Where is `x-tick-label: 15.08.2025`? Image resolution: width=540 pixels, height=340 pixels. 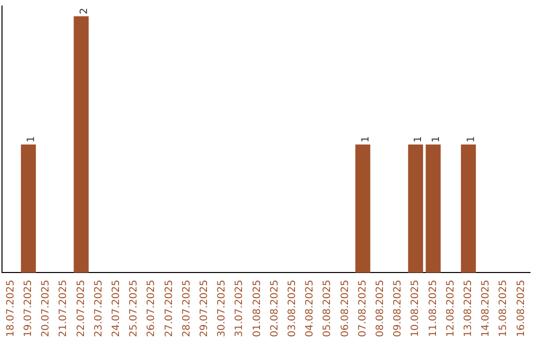
x-tick-label: 15.08.2025 is located at coordinates (504, 309).